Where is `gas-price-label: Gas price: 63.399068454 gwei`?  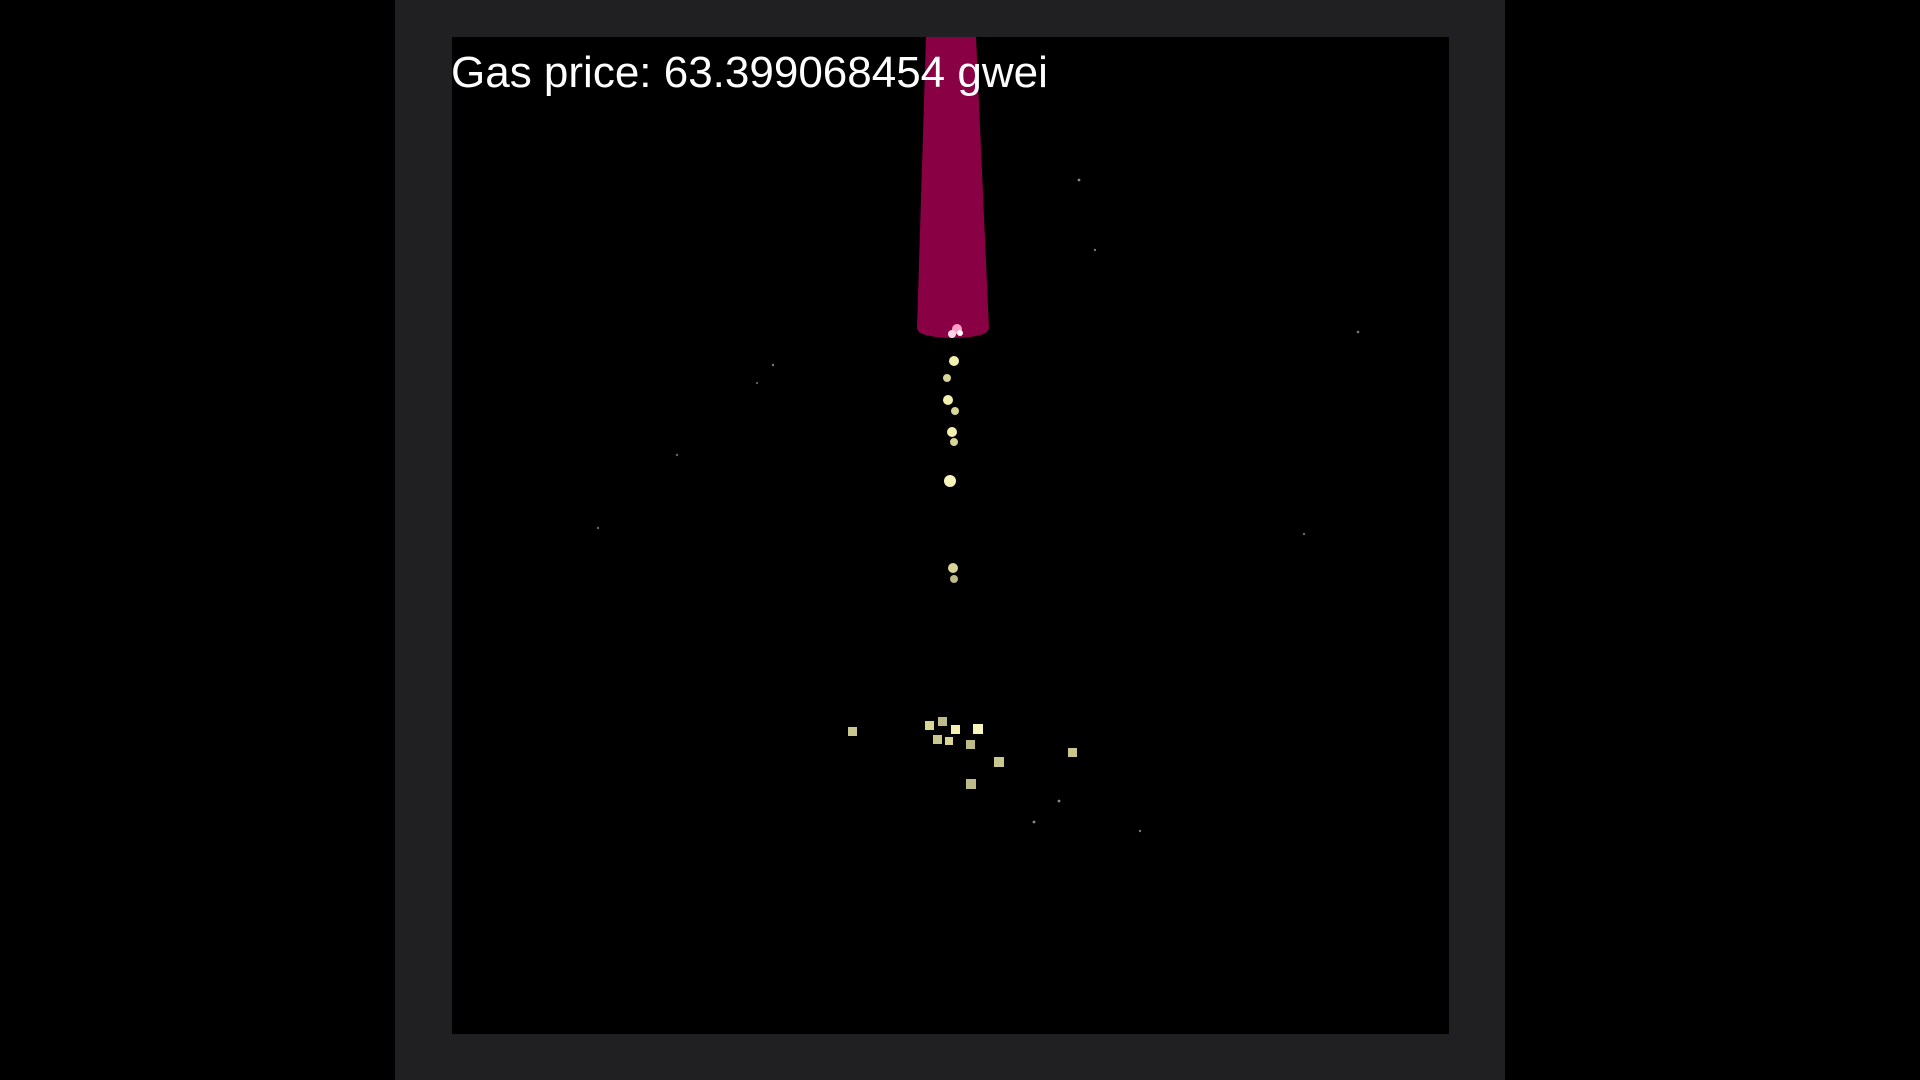 gas-price-label: Gas price: 63.399068454 gwei is located at coordinates (750, 72).